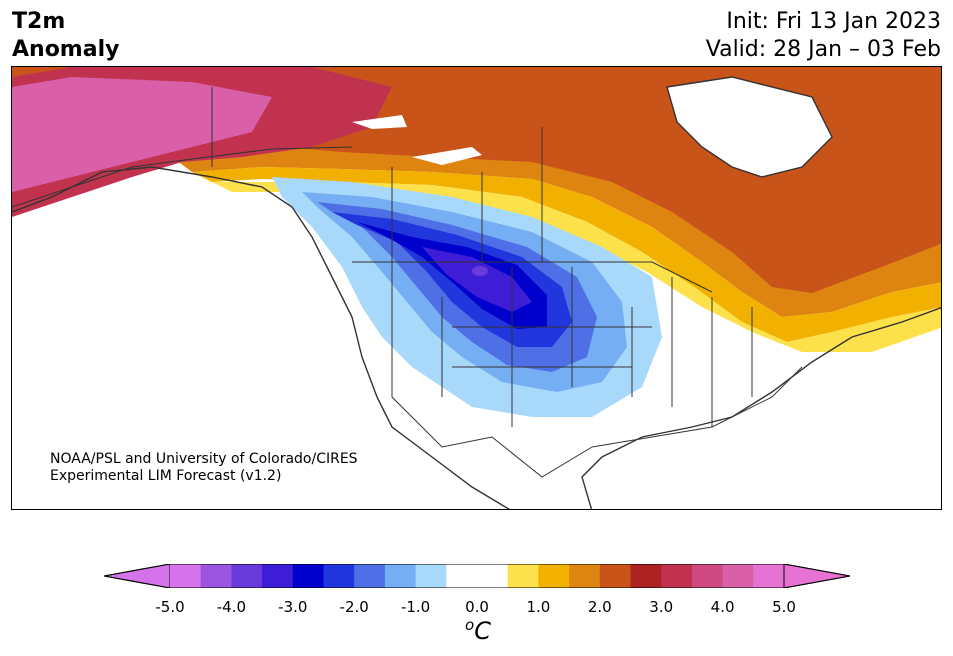  I want to click on colorbar-tick-label: 4.0, so click(722, 607).